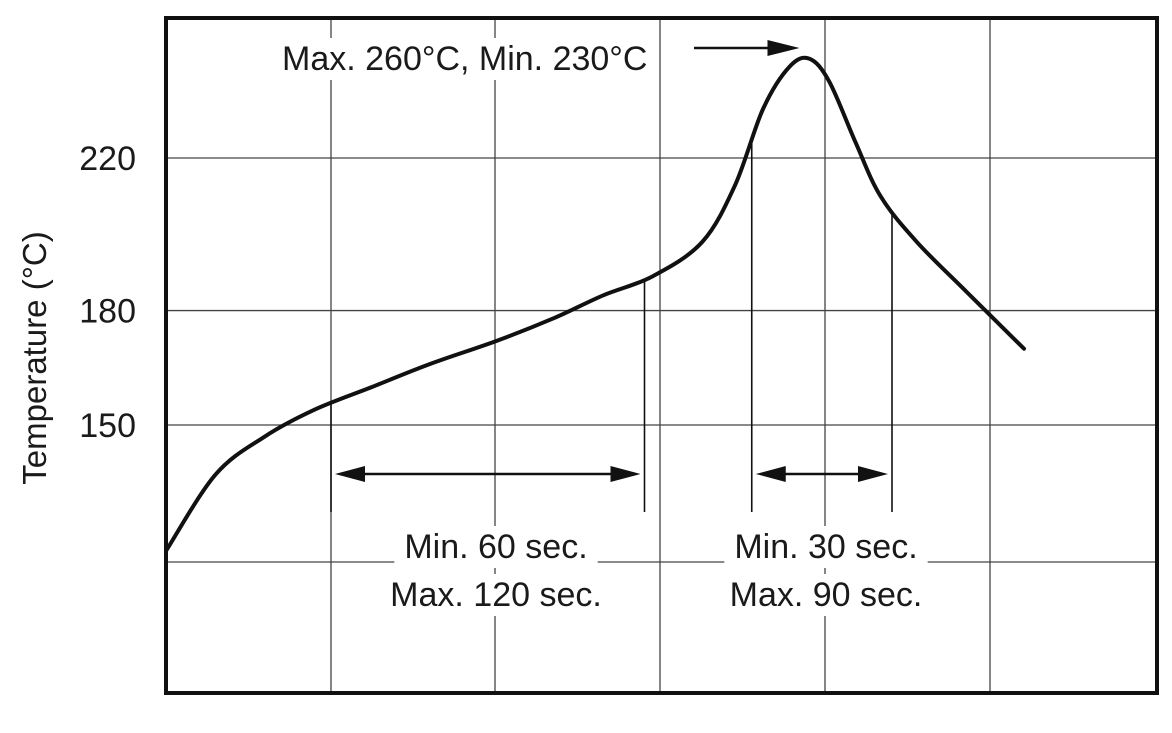 This screenshot has height=733, width=1172. Describe the element at coordinates (107, 312) in the screenshot. I see `y-tick-label: 180` at that location.